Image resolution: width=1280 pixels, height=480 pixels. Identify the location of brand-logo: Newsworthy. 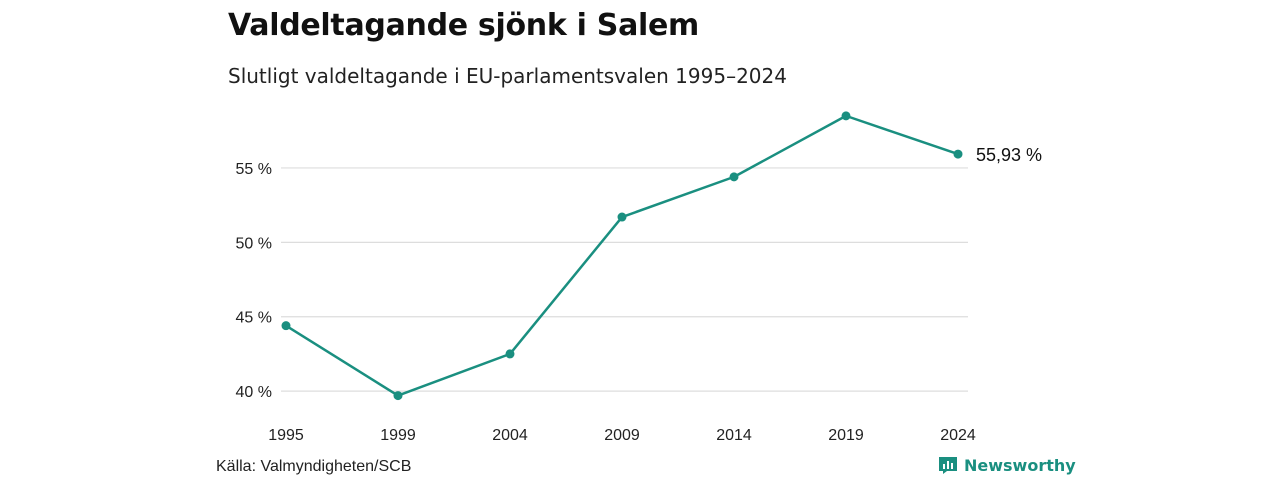
(1007, 465).